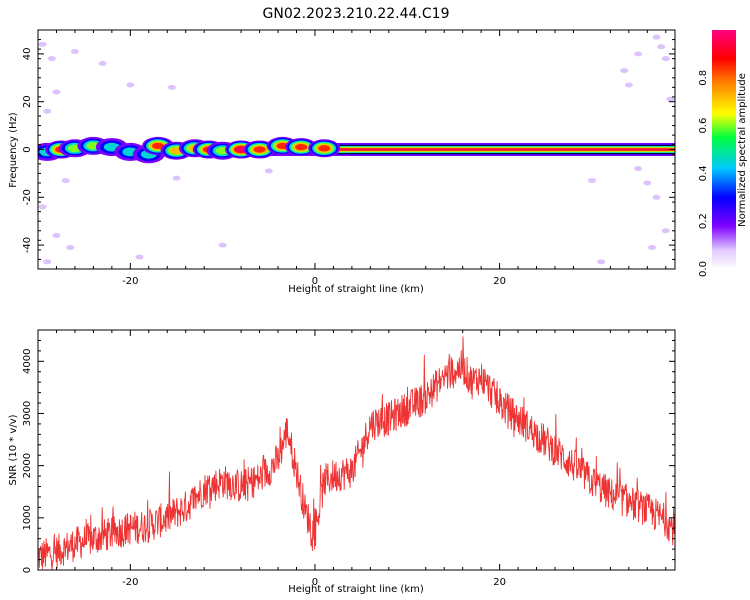 The width and height of the screenshot is (750, 600). Describe the element at coordinates (27, 101) in the screenshot. I see `y-tick-label: 20` at that location.